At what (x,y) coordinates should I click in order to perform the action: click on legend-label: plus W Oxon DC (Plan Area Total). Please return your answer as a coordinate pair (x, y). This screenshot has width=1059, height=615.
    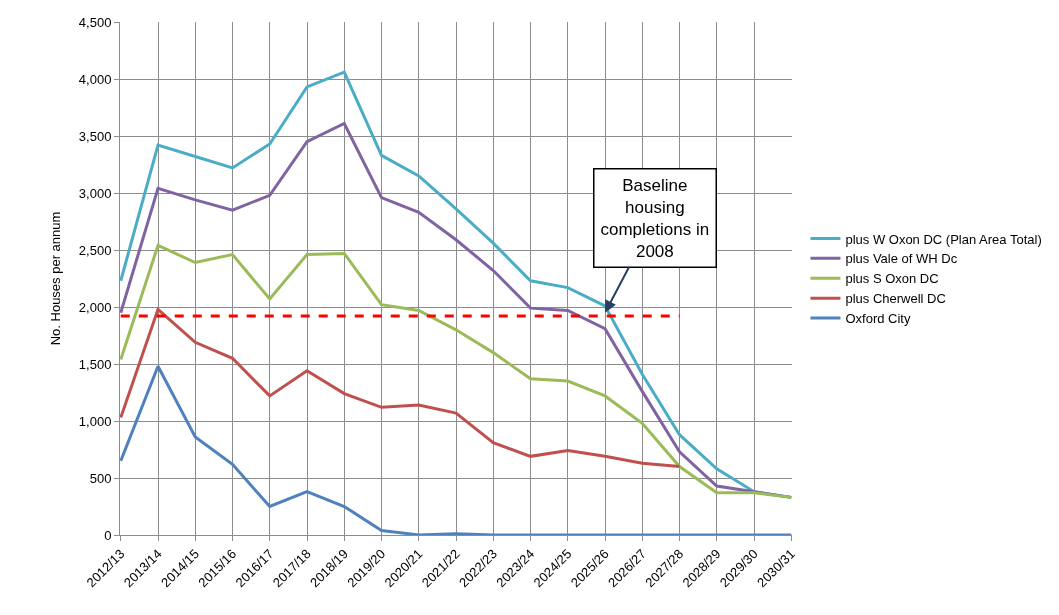
    Looking at the image, I should click on (943, 239).